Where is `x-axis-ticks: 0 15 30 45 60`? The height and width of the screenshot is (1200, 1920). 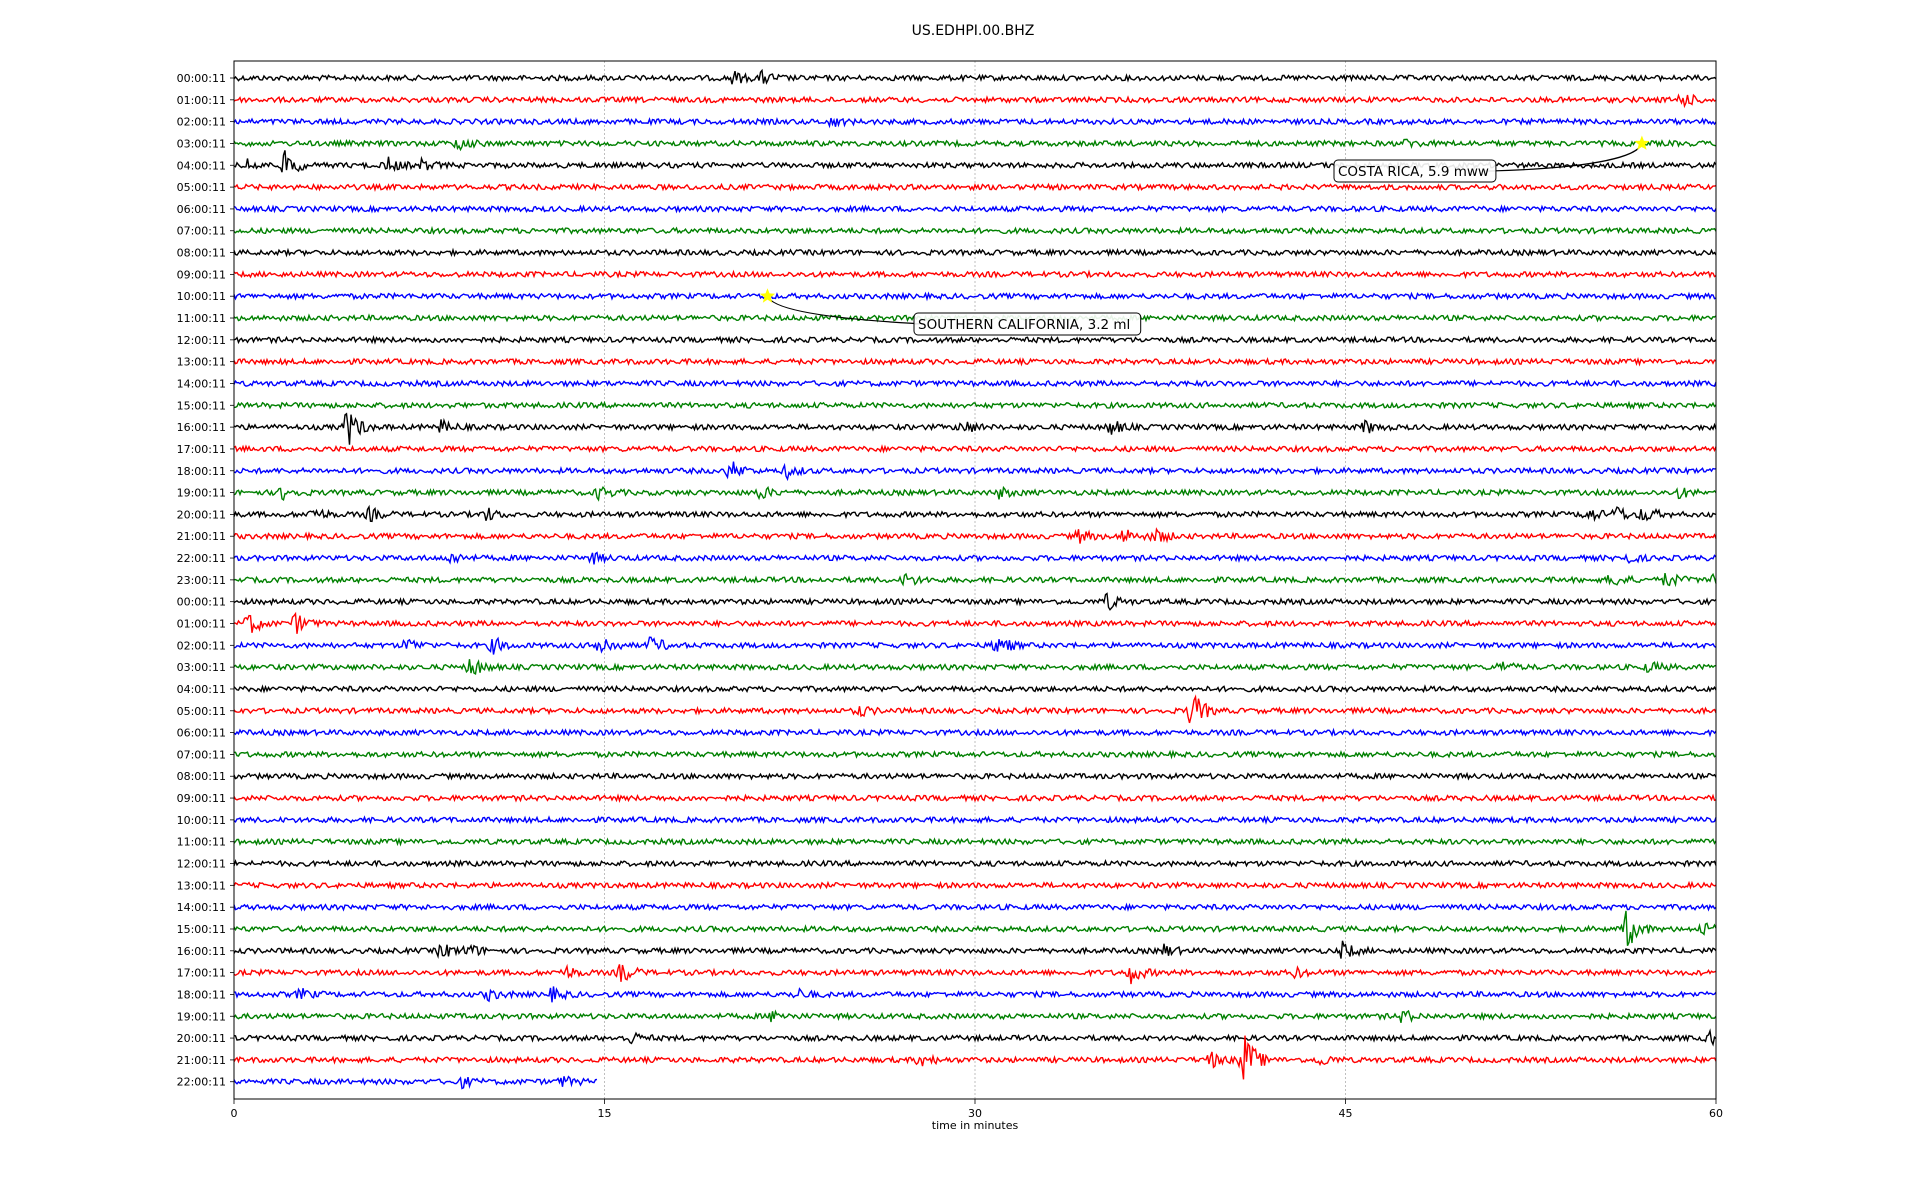
x-axis-ticks: 0 15 30 45 60 is located at coordinates (977, 1109).